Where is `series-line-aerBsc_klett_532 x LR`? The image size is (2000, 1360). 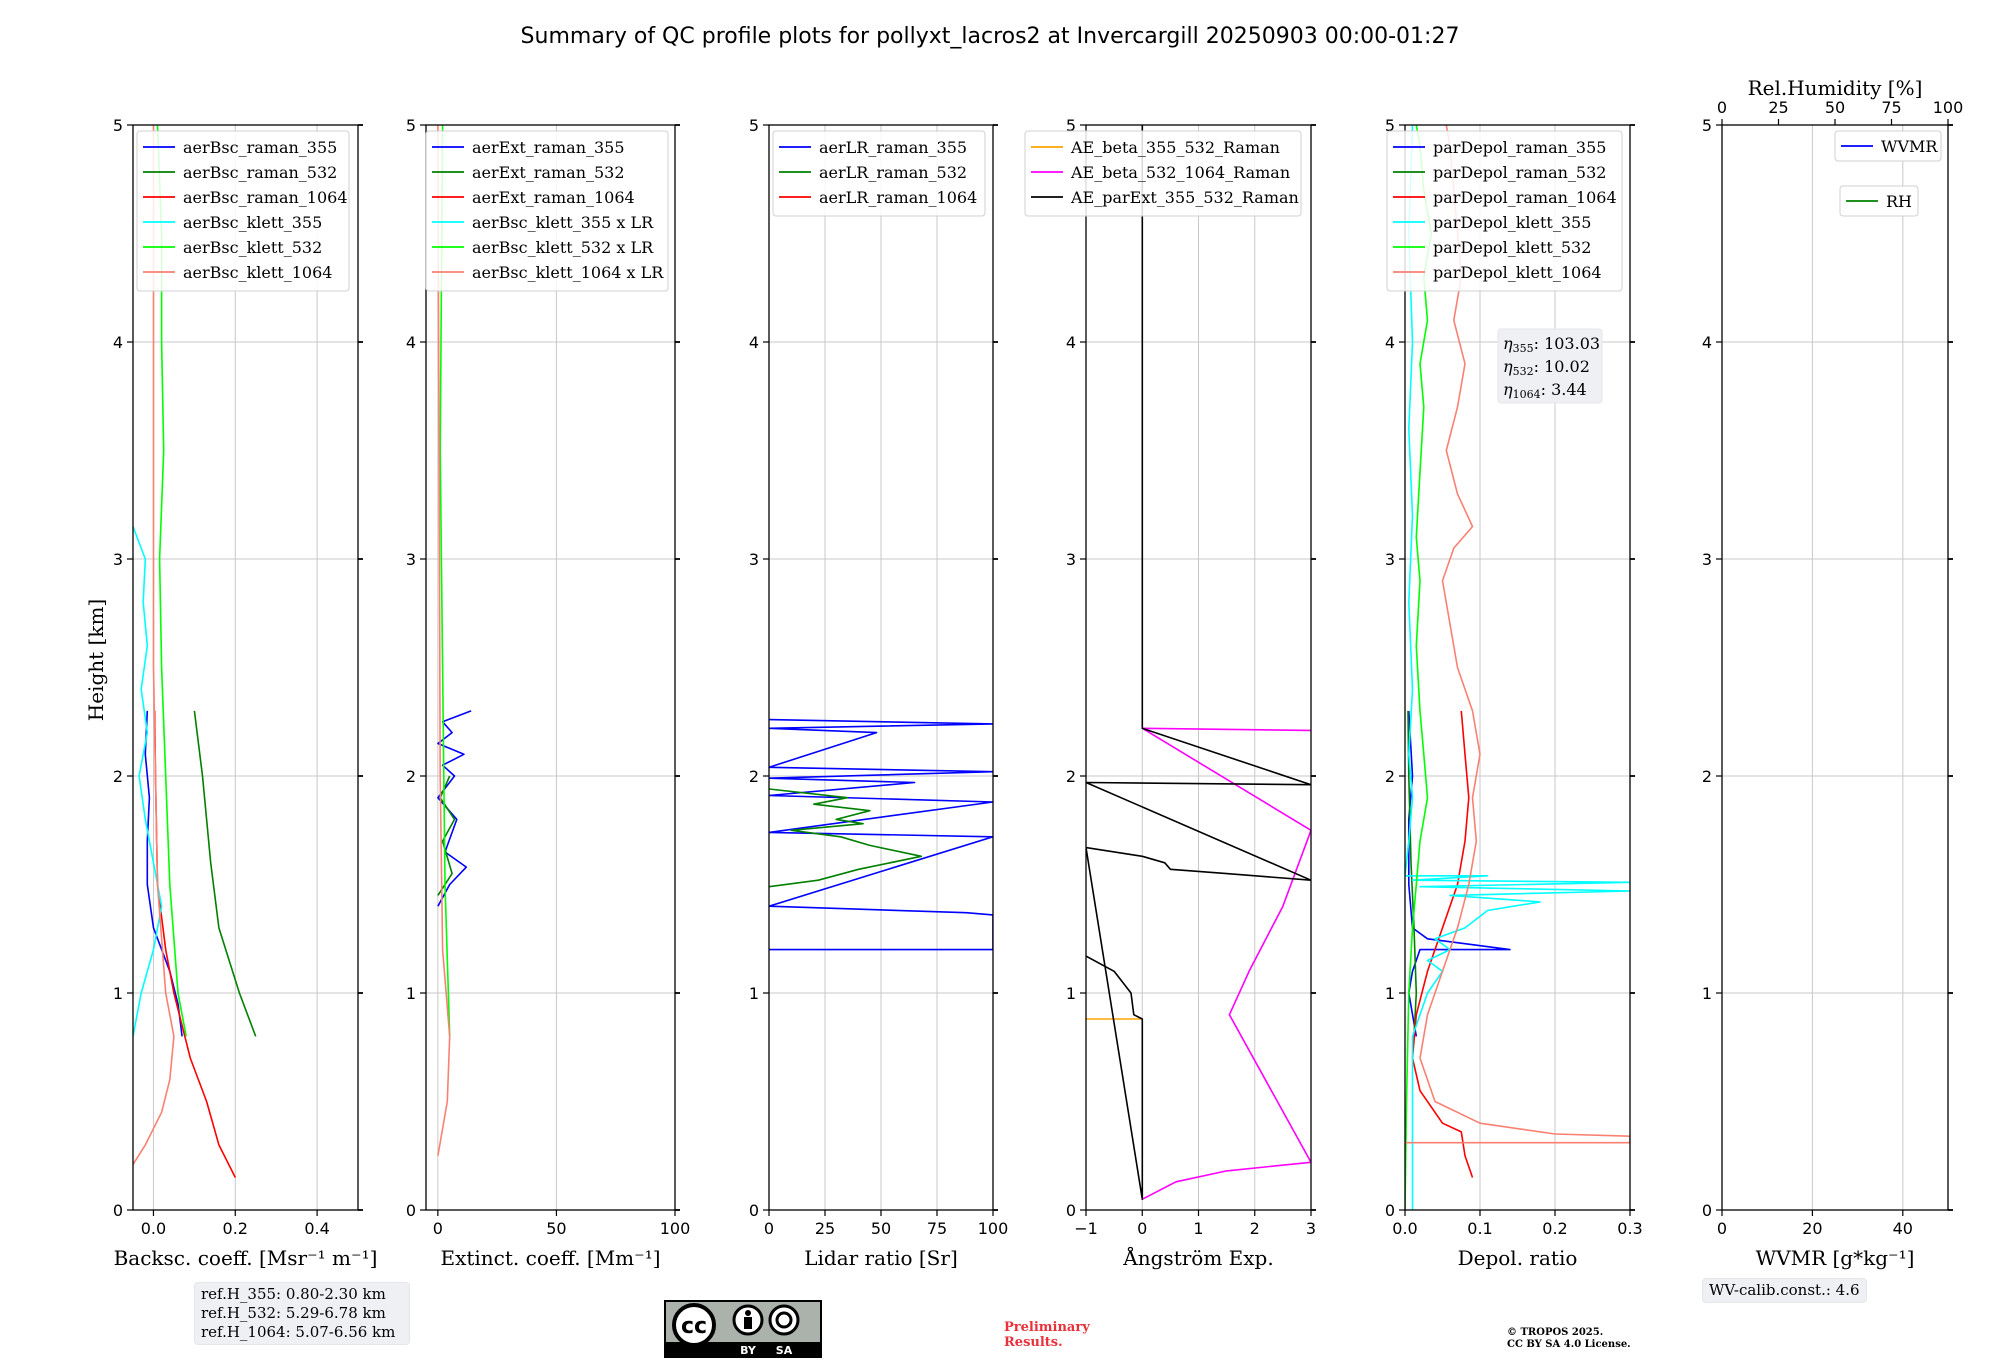 series-line-aerBsc_klett_532 x LR is located at coordinates (445, 581).